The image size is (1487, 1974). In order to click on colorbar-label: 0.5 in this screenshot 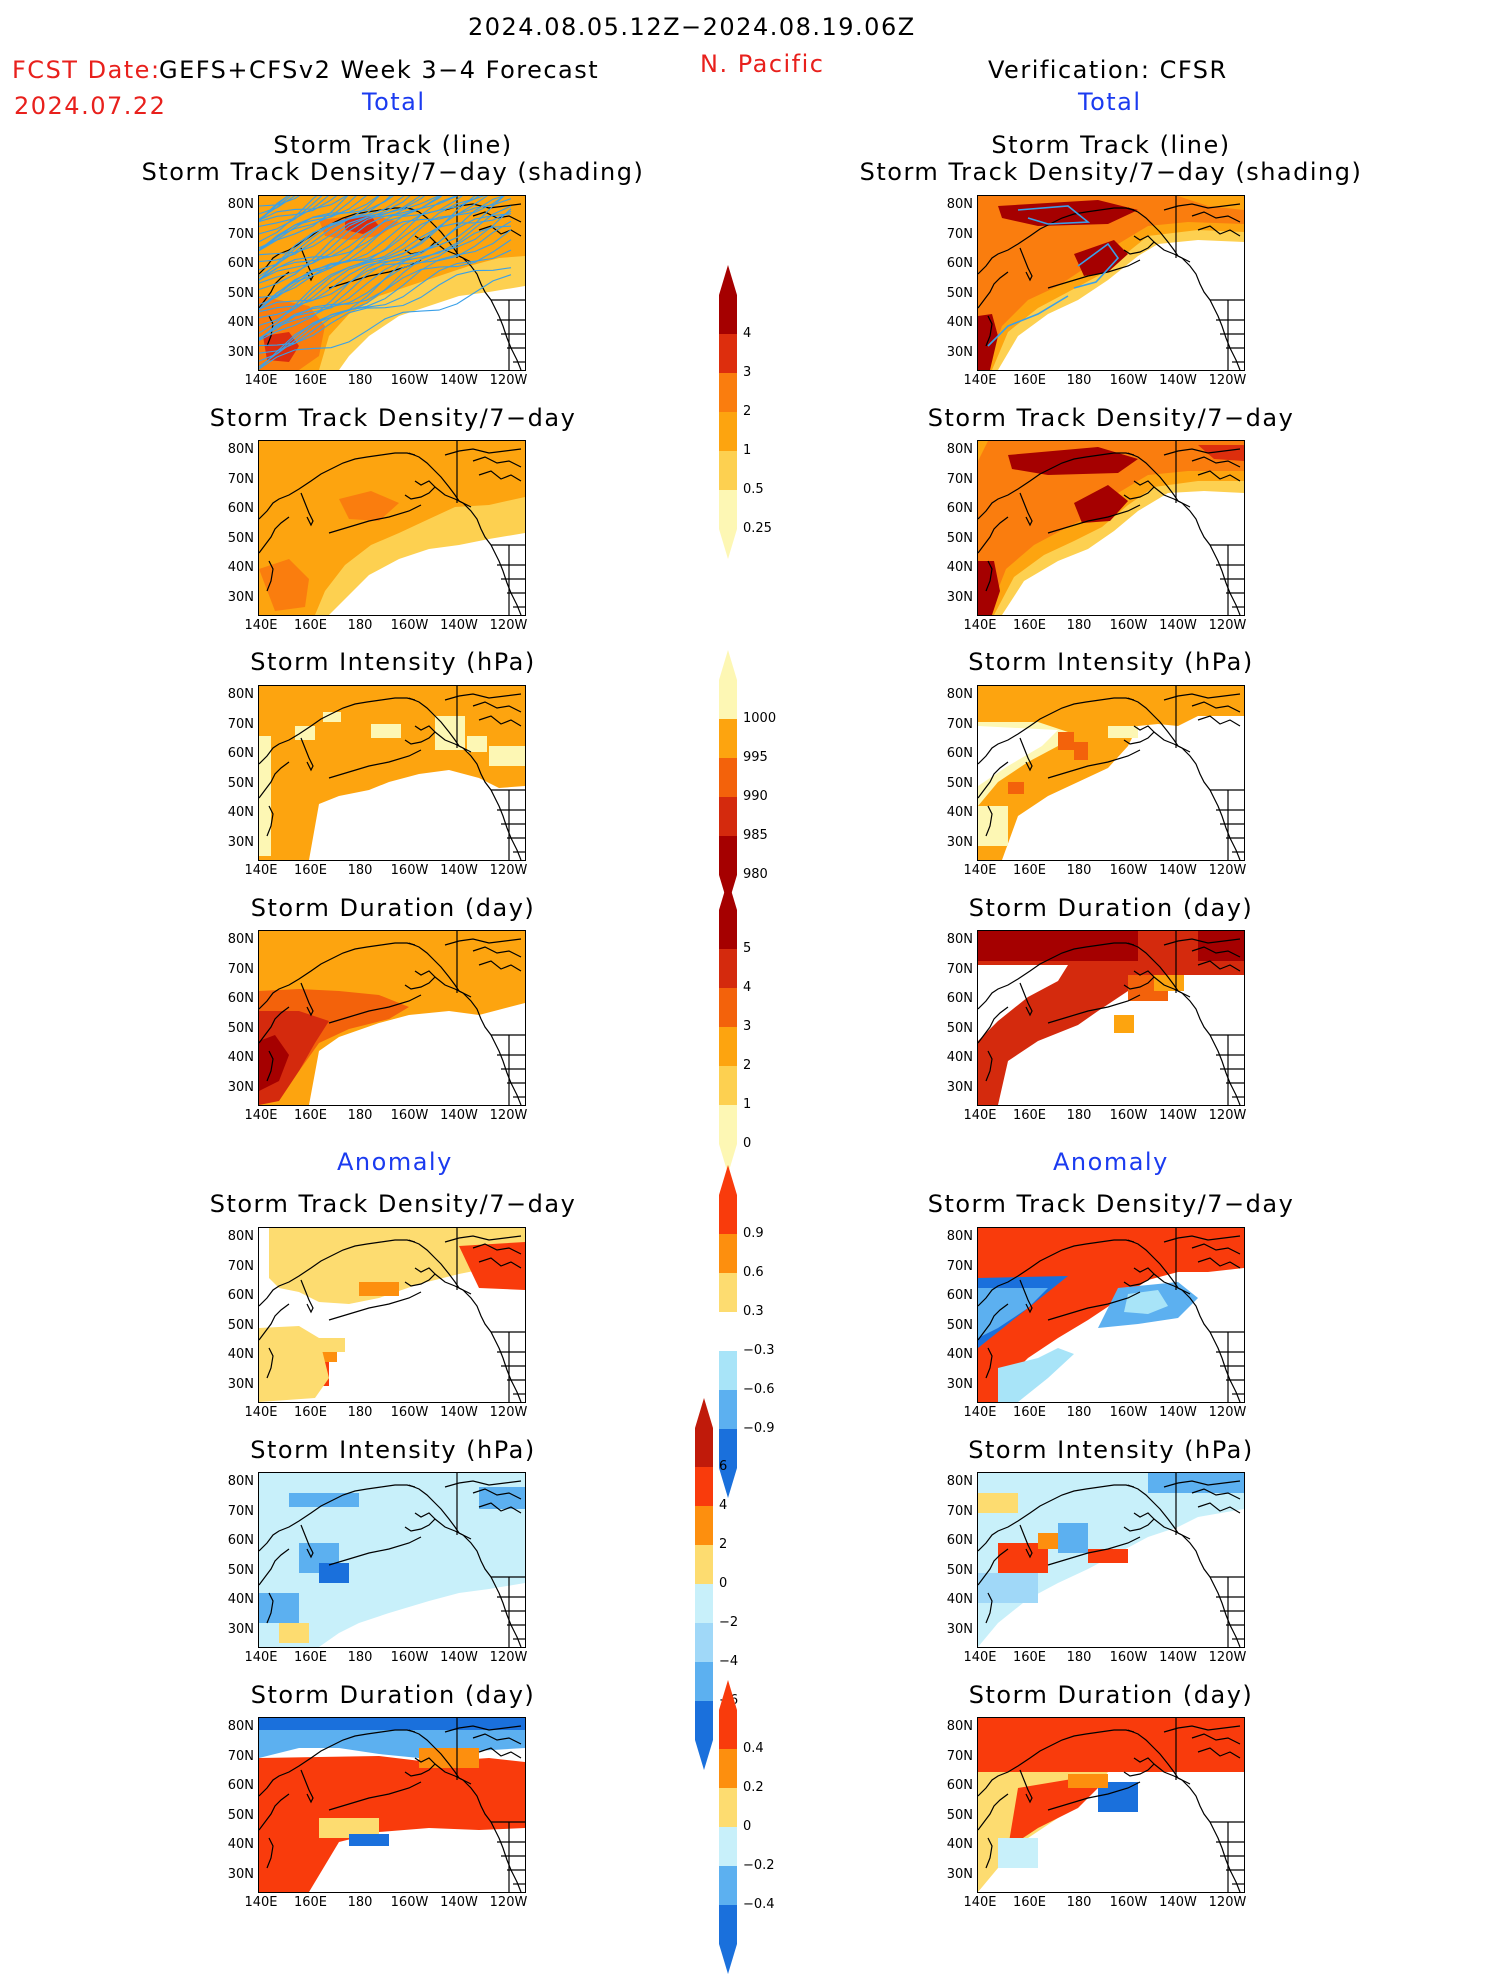, I will do `click(753, 489)`.